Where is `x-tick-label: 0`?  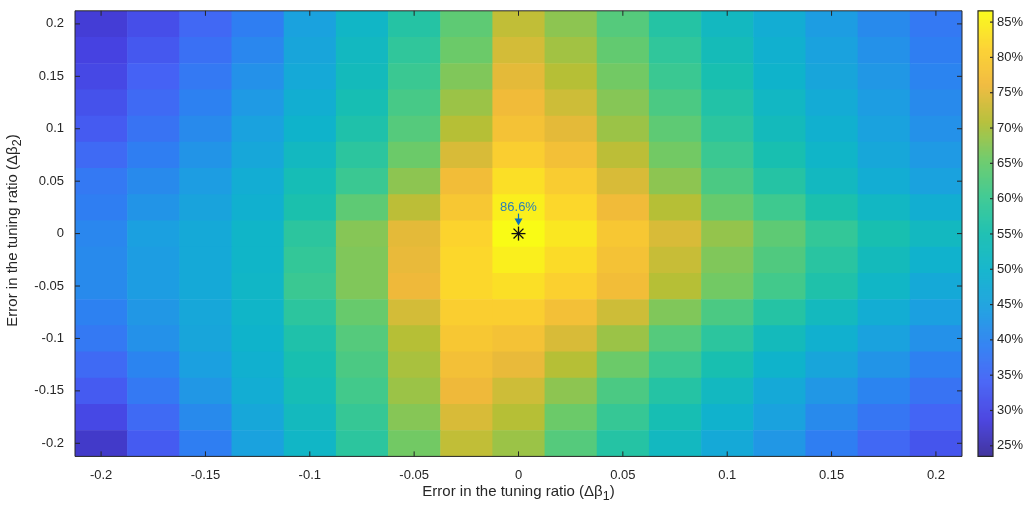 x-tick-label: 0 is located at coordinates (518, 474).